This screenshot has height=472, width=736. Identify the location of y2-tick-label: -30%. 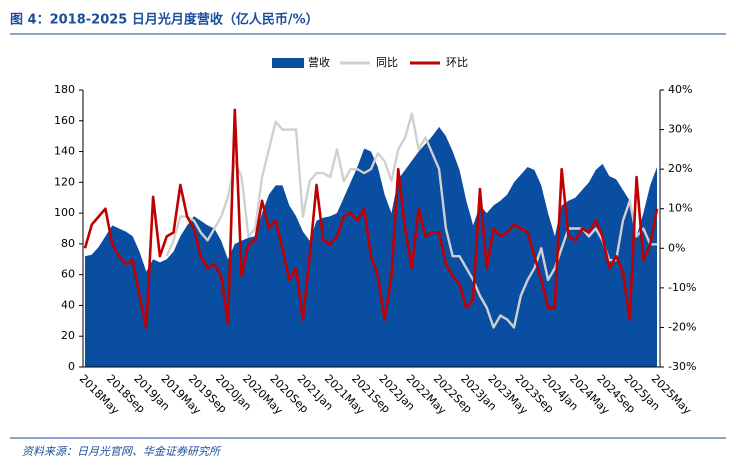
(682, 366).